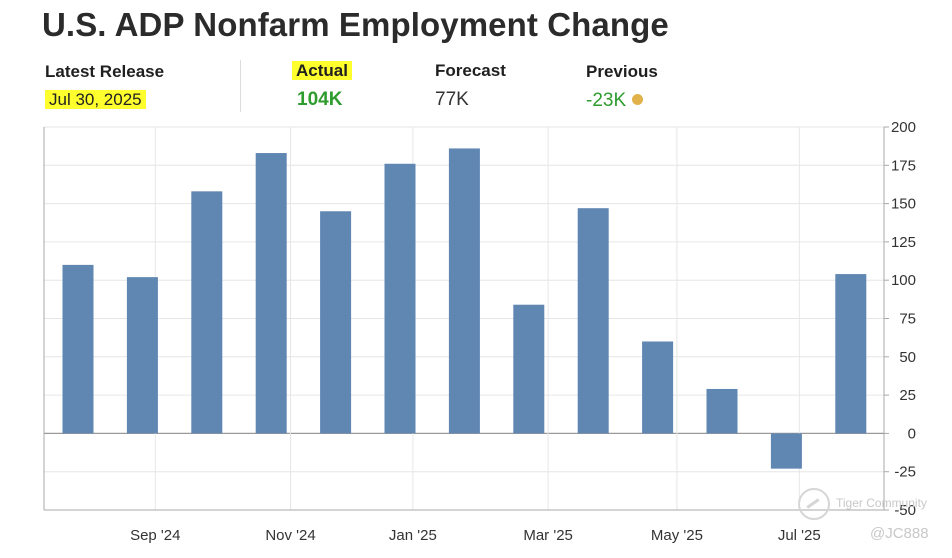  Describe the element at coordinates (871, 517) in the screenshot. I see `watermark: Tiger Community @JC888` at that location.